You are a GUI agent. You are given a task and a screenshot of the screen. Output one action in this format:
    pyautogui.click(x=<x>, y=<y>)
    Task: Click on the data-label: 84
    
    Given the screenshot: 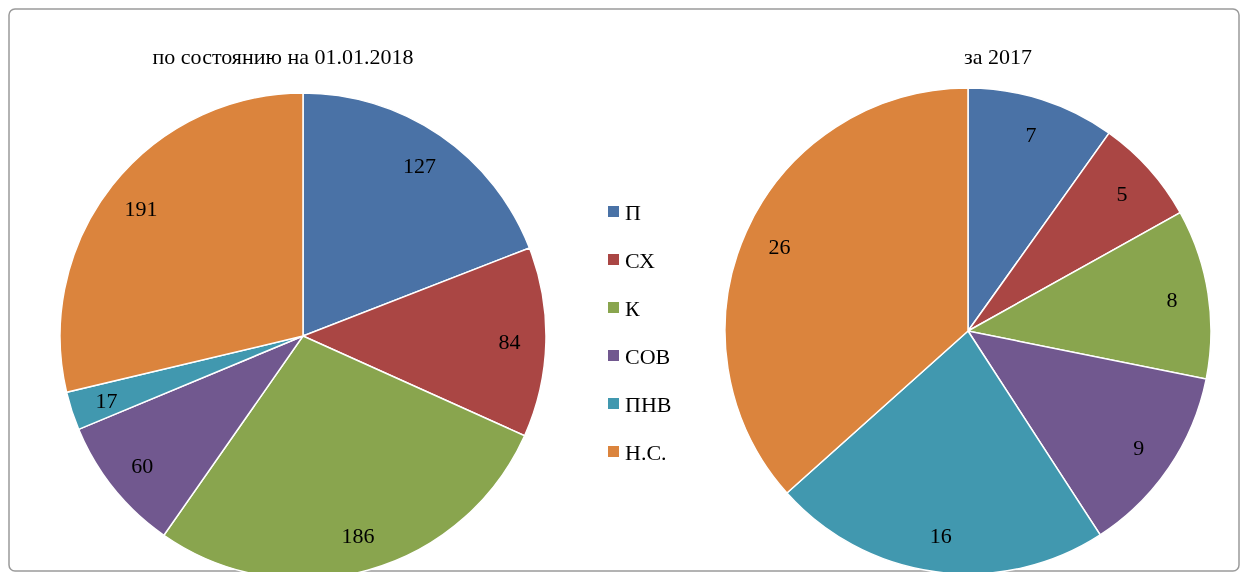 What is the action you would take?
    pyautogui.click(x=509, y=342)
    